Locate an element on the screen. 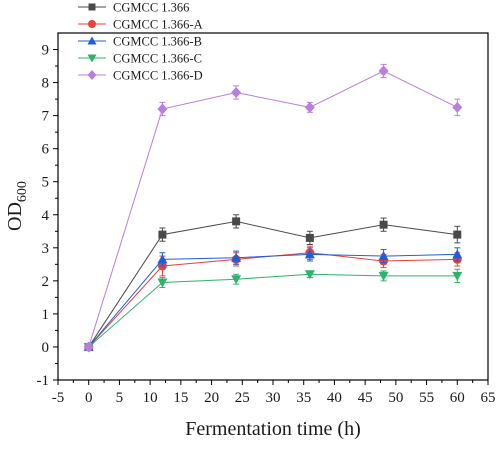 The width and height of the screenshot is (498, 450). x-tick-label: 65 is located at coordinates (488, 398).